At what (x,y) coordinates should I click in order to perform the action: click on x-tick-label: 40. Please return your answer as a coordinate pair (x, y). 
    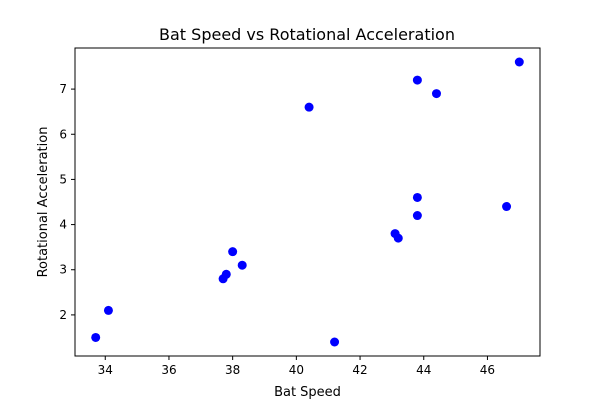
    Looking at the image, I should click on (296, 370).